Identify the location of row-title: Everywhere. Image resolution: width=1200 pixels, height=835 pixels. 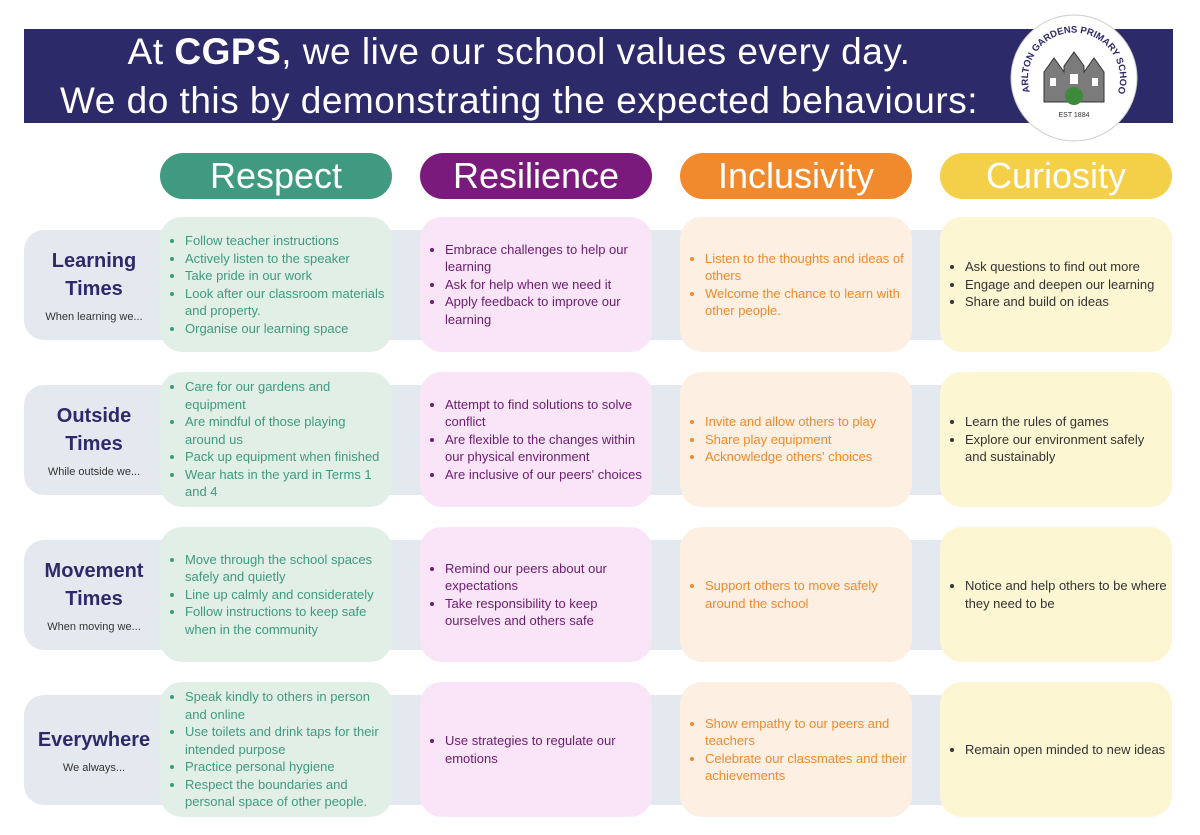
(94, 740).